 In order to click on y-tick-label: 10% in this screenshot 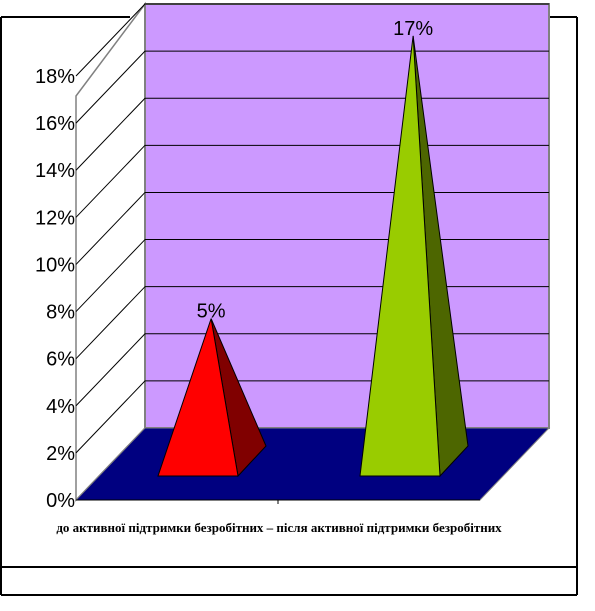, I will do `click(55, 265)`.